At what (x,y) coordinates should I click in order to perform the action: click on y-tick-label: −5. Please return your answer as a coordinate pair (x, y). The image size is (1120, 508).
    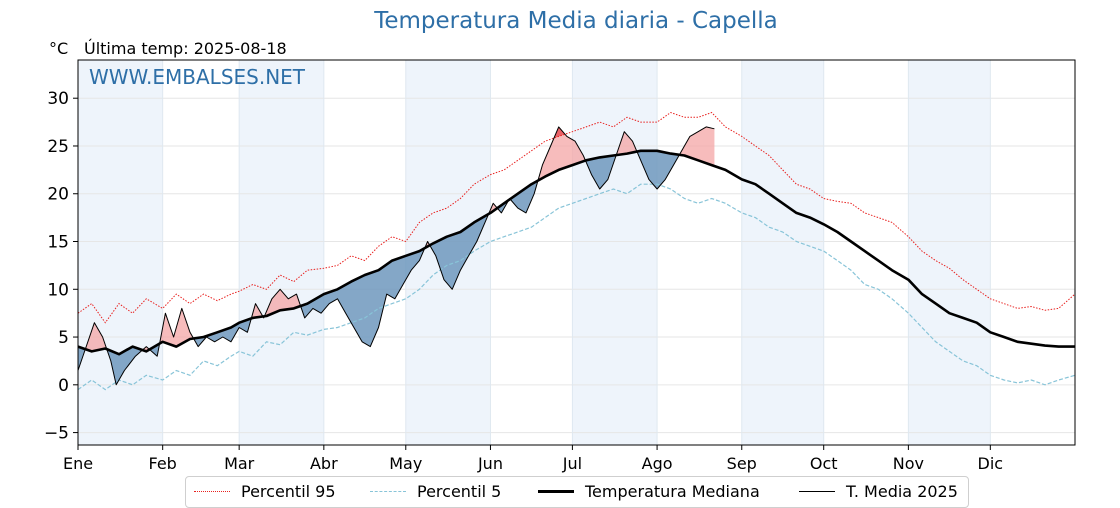
    Looking at the image, I should click on (56, 434).